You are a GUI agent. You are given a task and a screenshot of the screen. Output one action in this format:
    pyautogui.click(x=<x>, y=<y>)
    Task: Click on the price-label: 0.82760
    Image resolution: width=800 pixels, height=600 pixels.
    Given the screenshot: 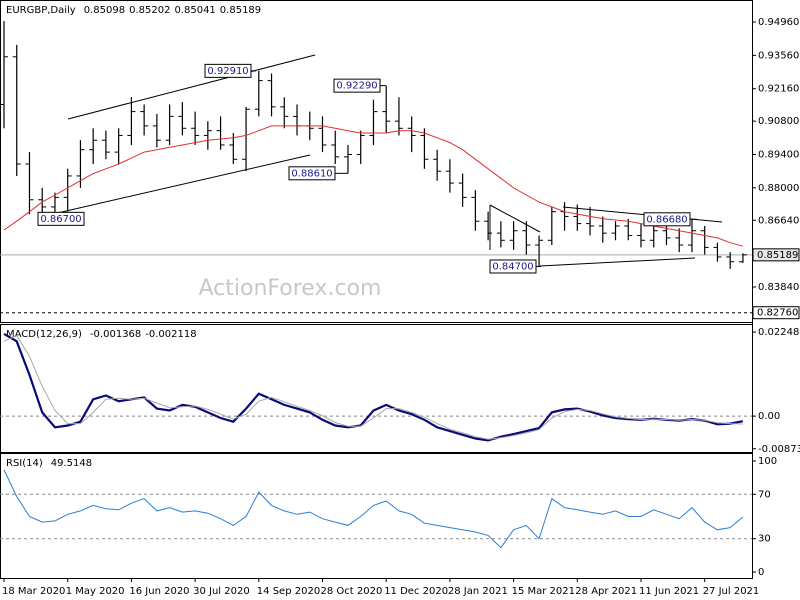 What is the action you would take?
    pyautogui.click(x=777, y=313)
    